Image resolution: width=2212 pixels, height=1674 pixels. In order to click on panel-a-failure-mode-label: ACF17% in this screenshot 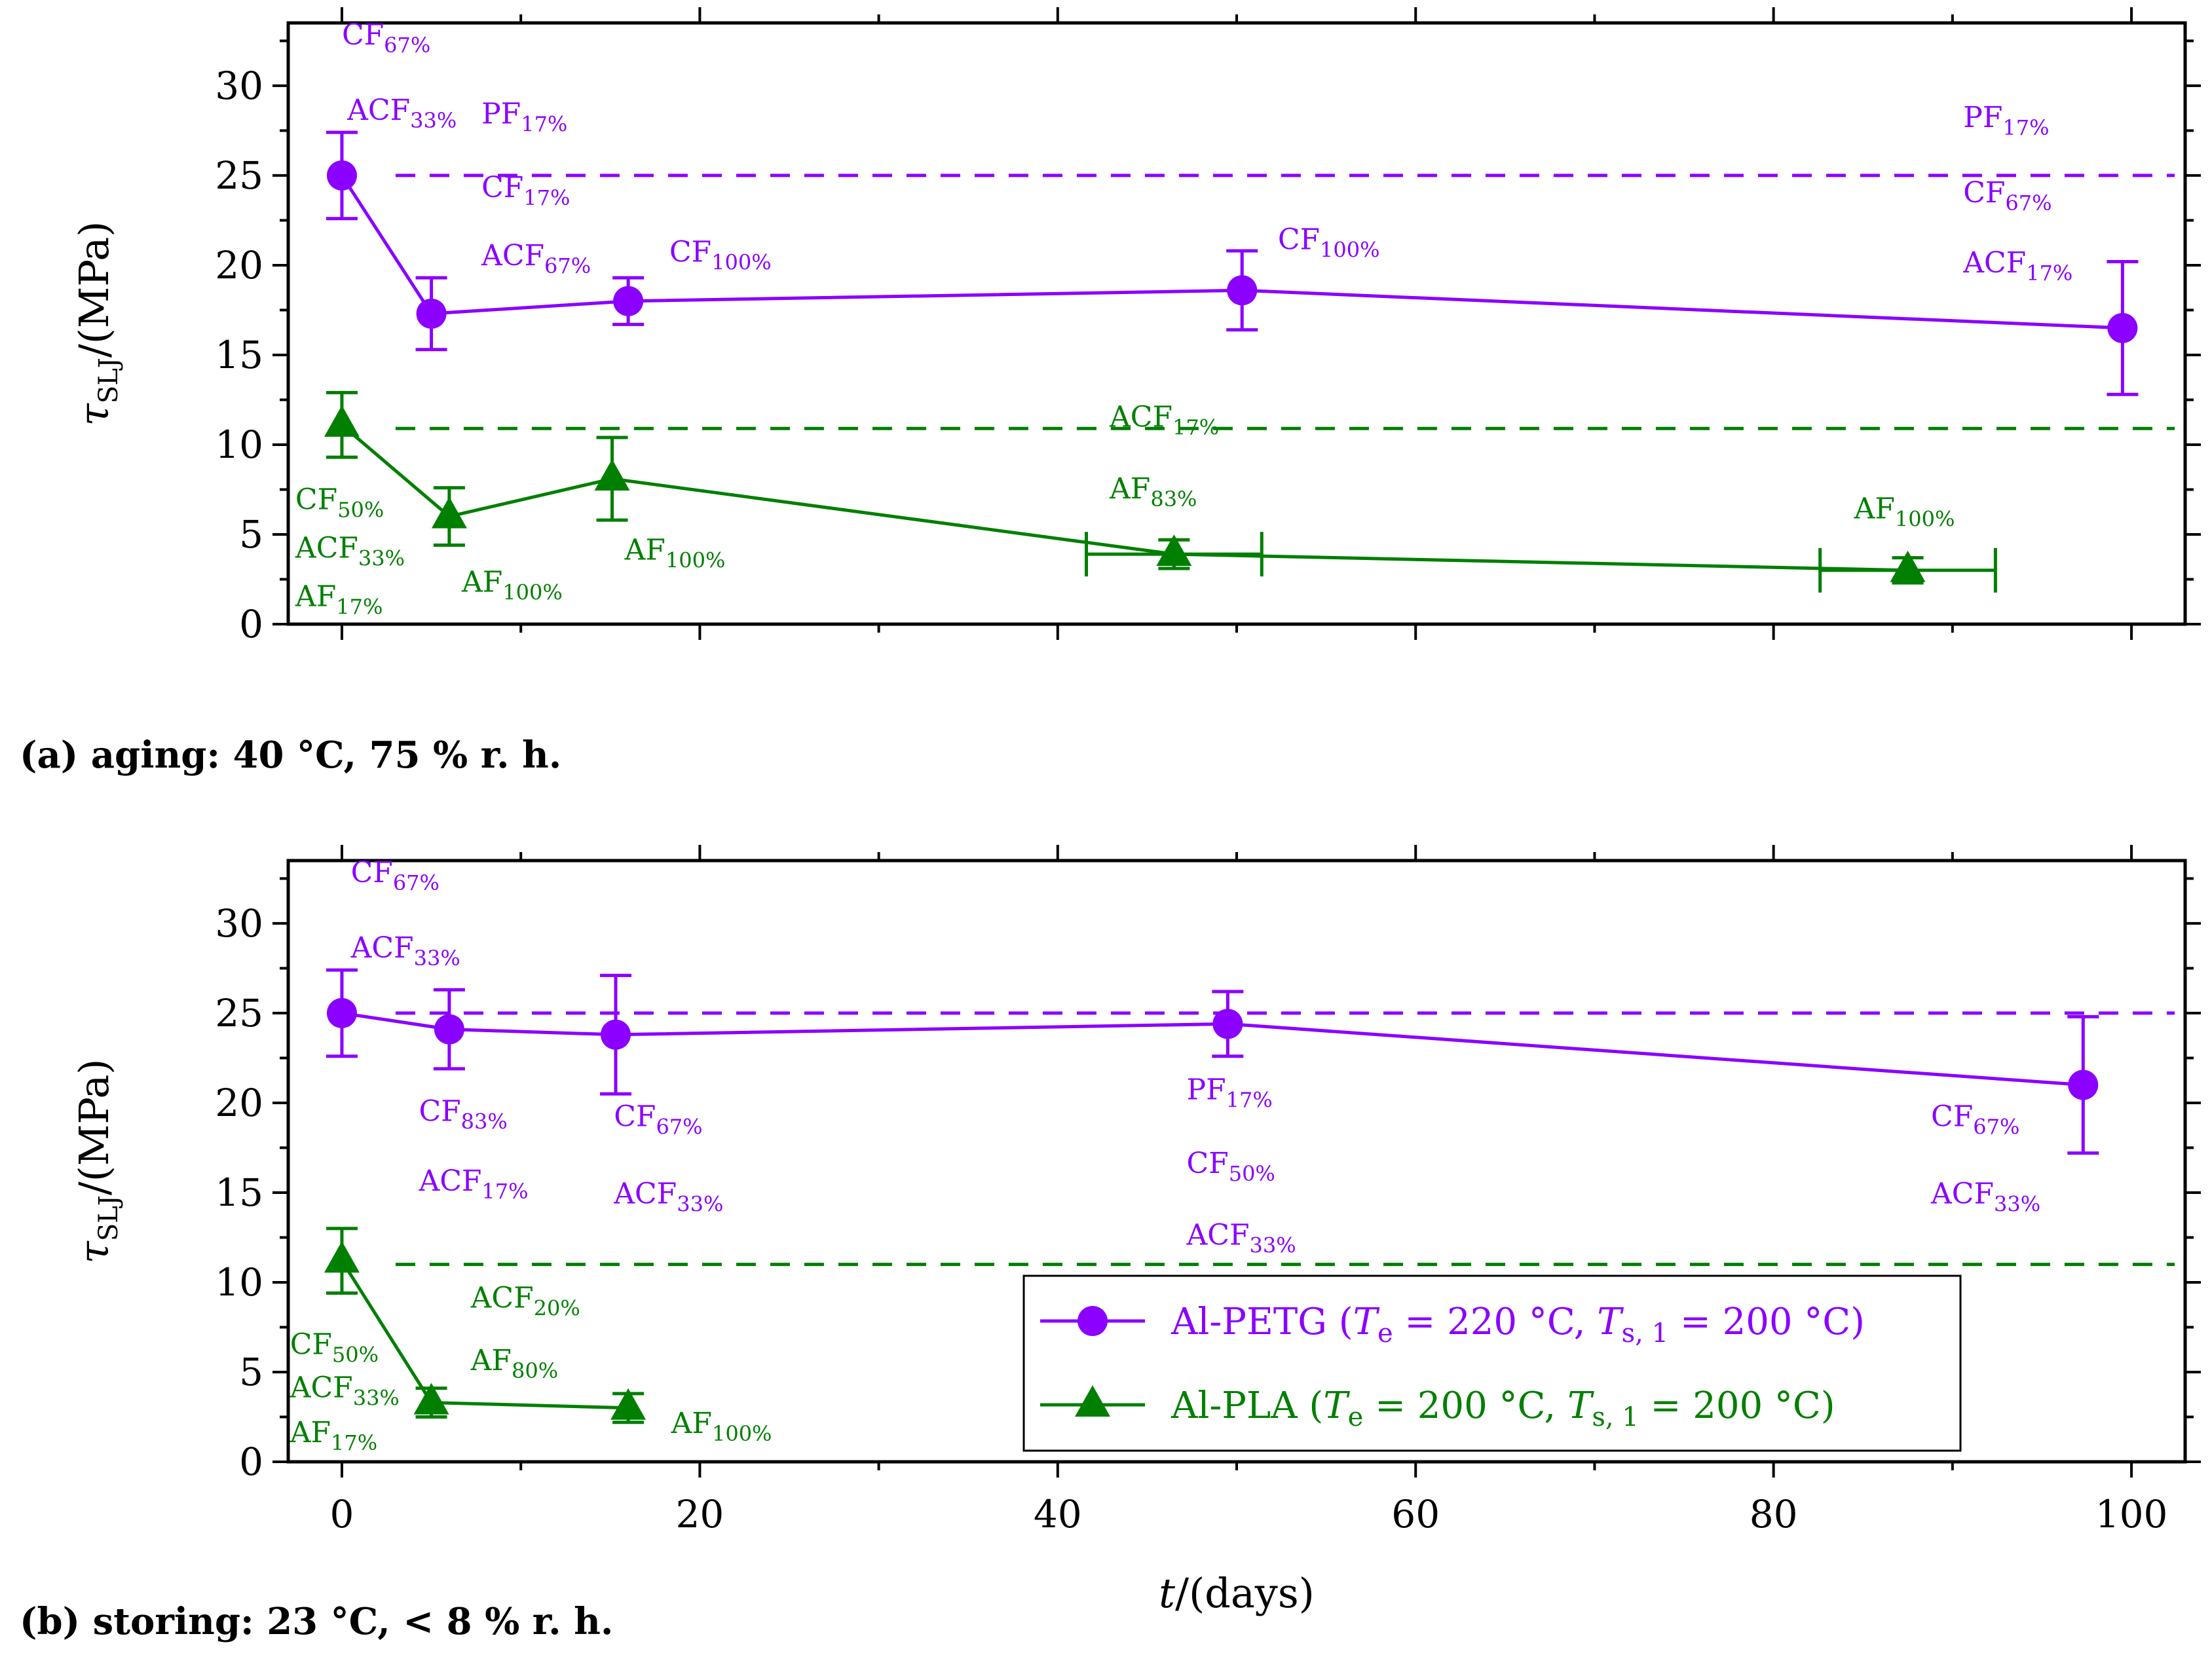, I will do `click(2017, 266)`.